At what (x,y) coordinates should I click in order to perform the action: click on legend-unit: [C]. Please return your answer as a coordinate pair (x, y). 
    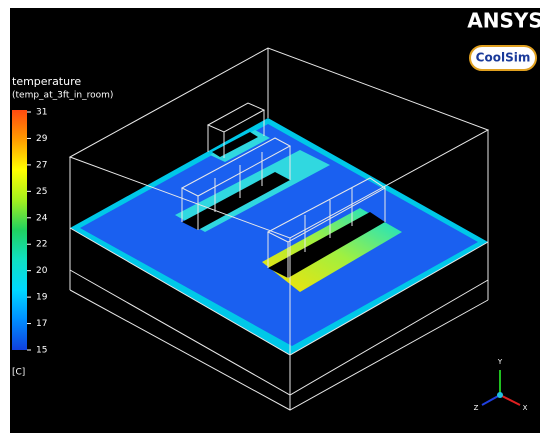
    Looking at the image, I should click on (18, 373).